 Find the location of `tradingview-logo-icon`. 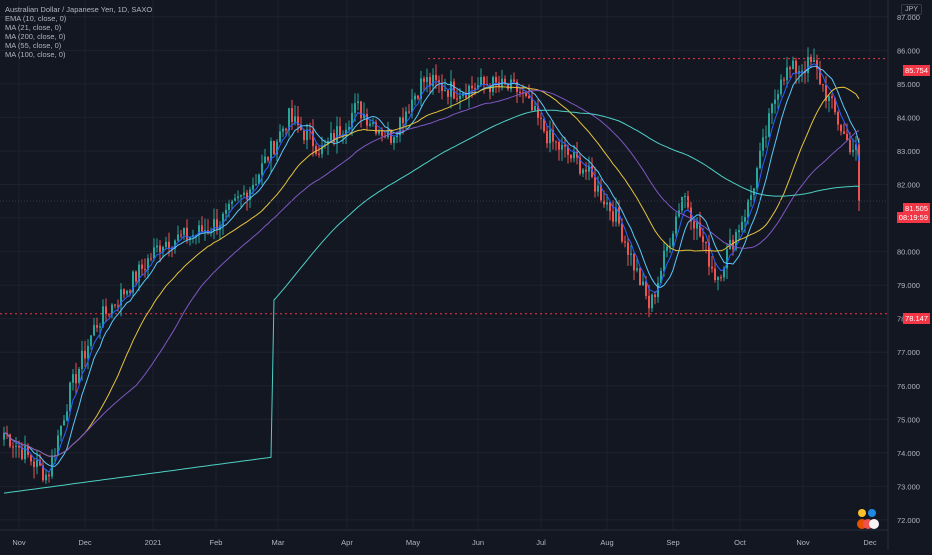

tradingview-logo-icon is located at coordinates (867, 519).